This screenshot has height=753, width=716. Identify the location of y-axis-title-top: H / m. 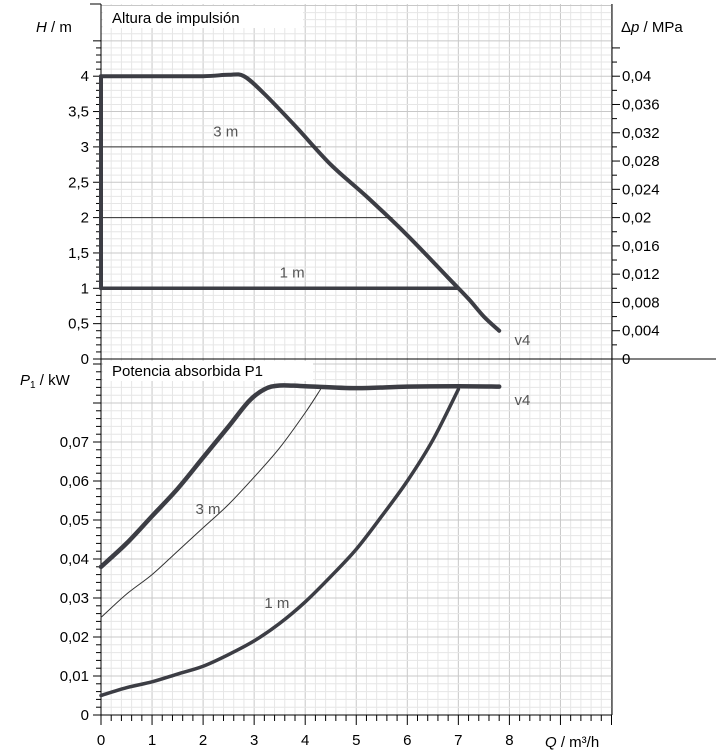
(54, 27).